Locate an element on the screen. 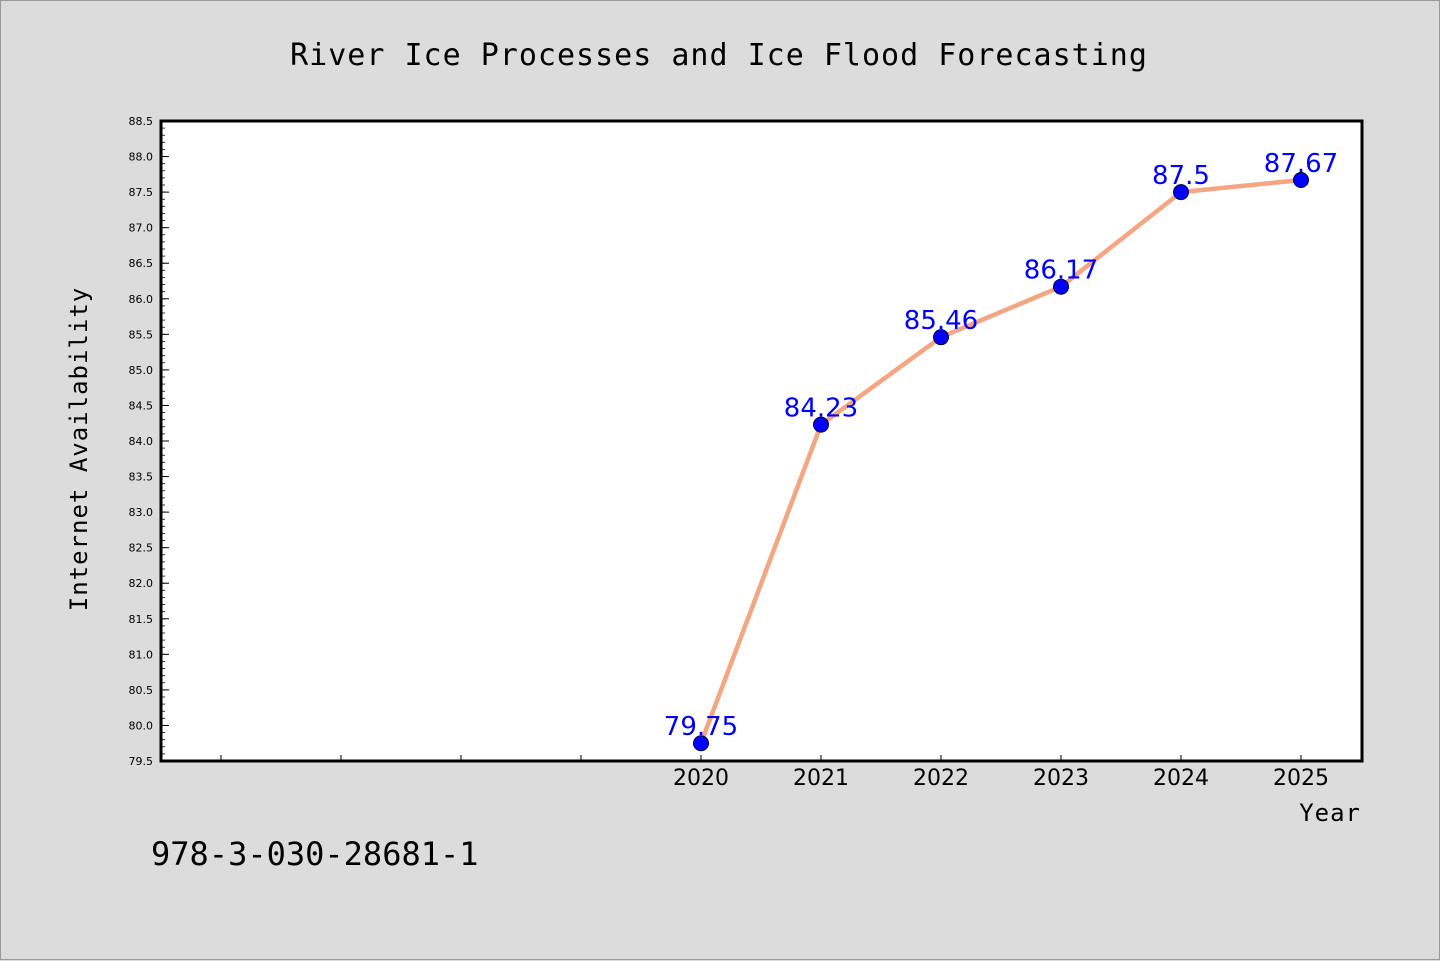  x-tick-label: 2023 is located at coordinates (1061, 778).